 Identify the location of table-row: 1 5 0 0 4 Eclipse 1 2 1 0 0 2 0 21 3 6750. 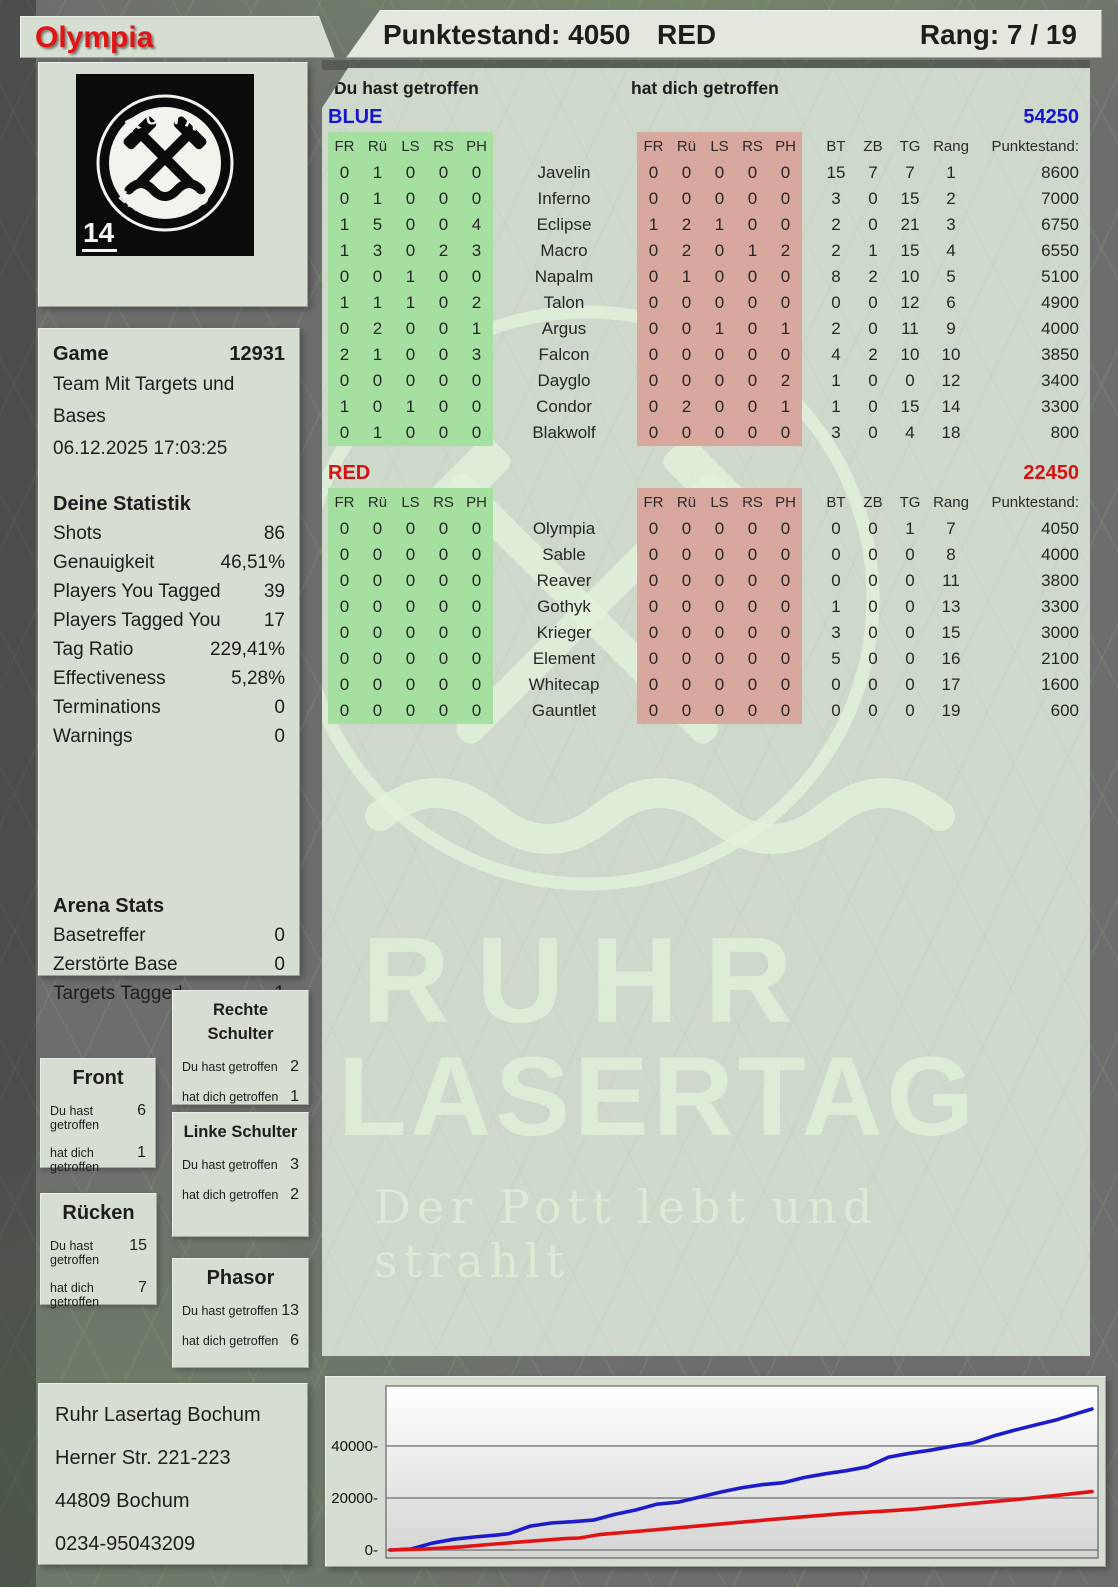
(703, 225).